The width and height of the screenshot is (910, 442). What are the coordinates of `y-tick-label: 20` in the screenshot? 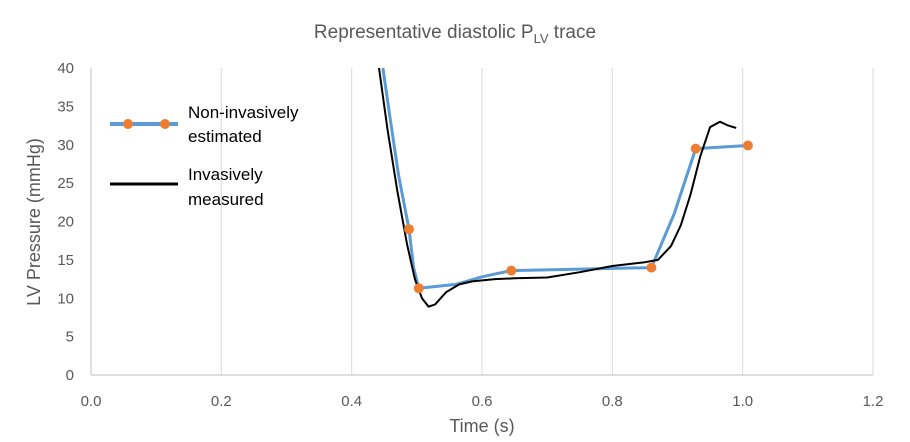 It's located at (65, 222).